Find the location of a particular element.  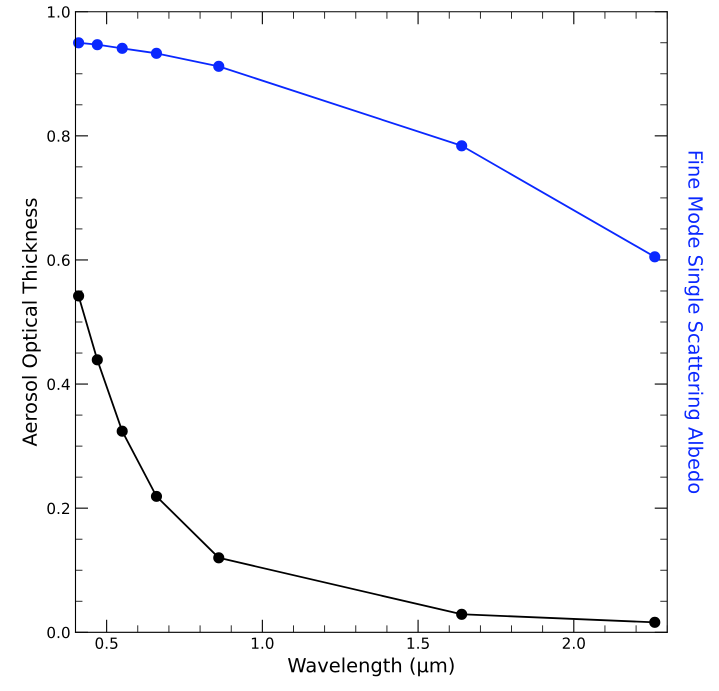

x-tick-label: 2.0 is located at coordinates (573, 643).